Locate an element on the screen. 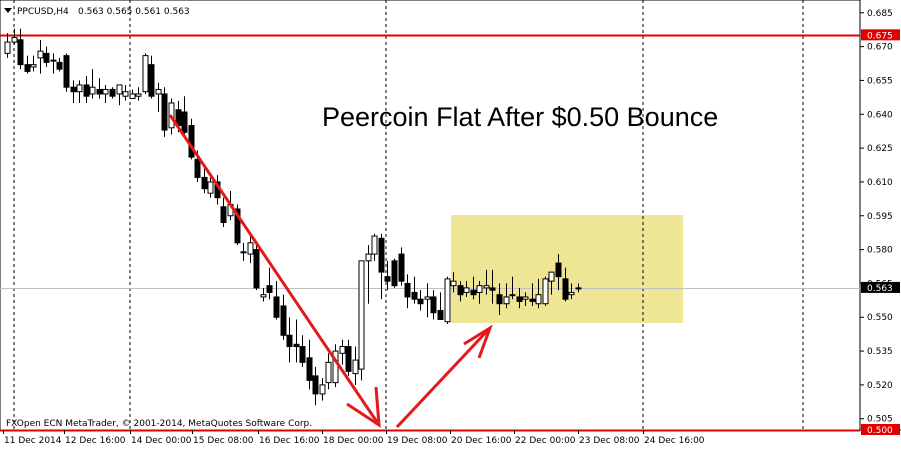  rebound-arrow-line is located at coordinates (443, 377).